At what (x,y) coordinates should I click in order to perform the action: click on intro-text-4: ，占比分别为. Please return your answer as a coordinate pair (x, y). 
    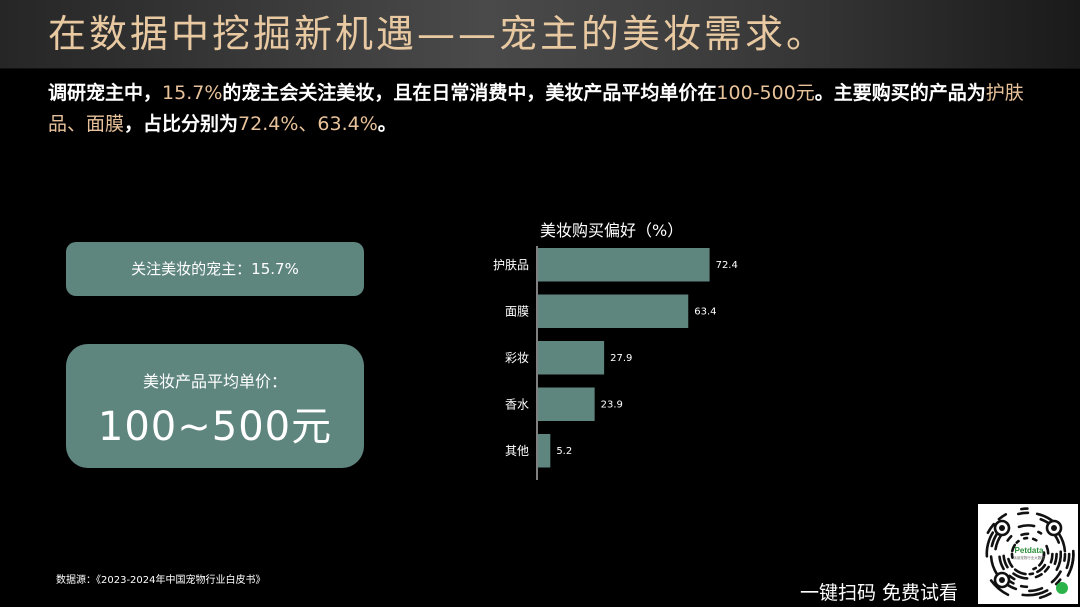
    Looking at the image, I should click on (181, 124).